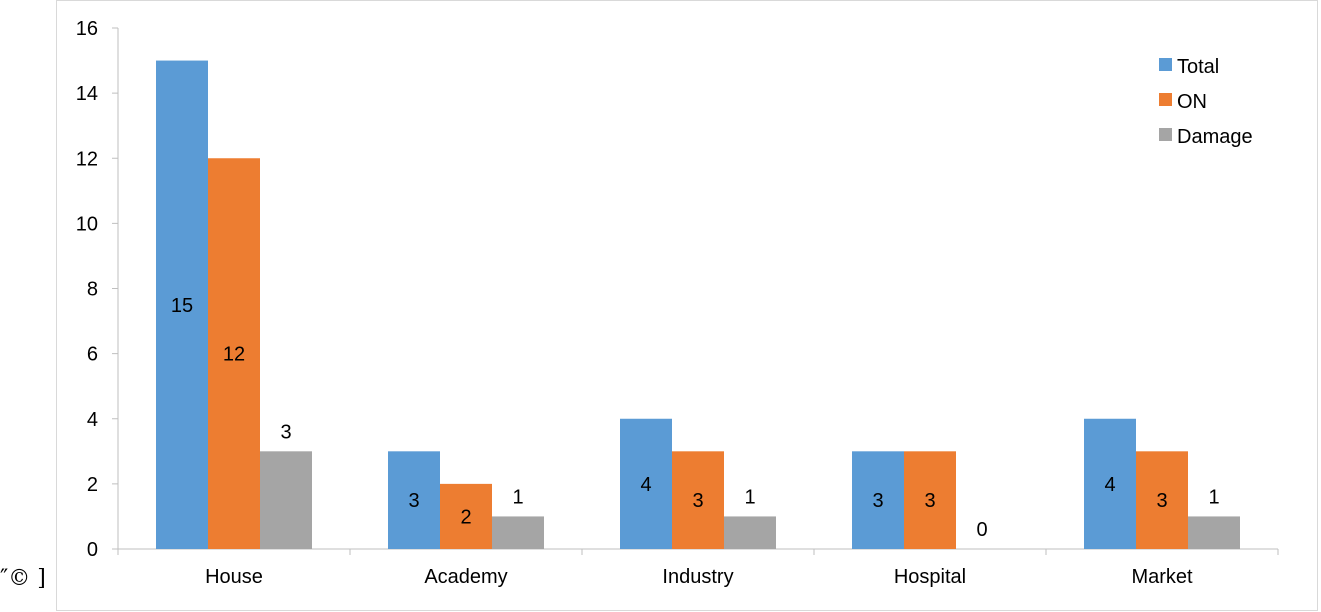 The width and height of the screenshot is (1321, 612). What do you see at coordinates (930, 577) in the screenshot?
I see `x-tick-label: Hospital` at bounding box center [930, 577].